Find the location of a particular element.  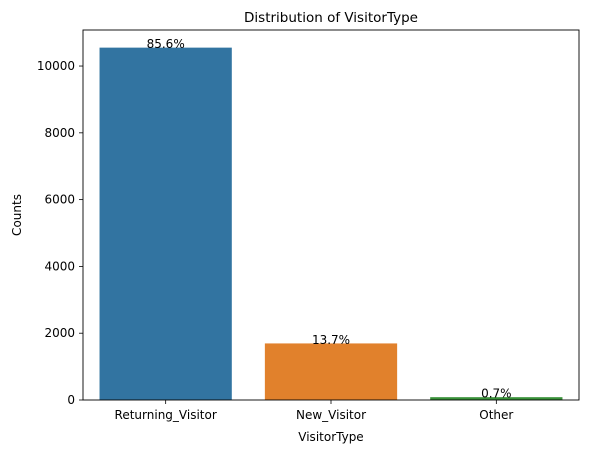

x-tick-label: Returning_Visitor is located at coordinates (166, 415).